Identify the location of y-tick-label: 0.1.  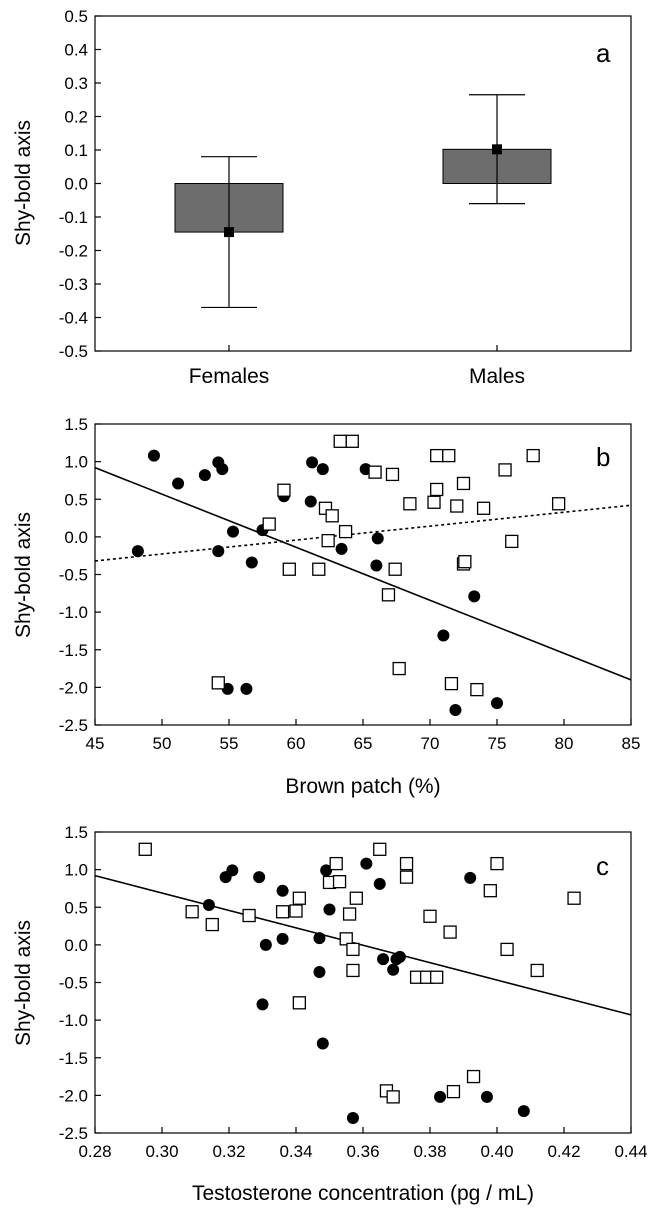
(76, 150).